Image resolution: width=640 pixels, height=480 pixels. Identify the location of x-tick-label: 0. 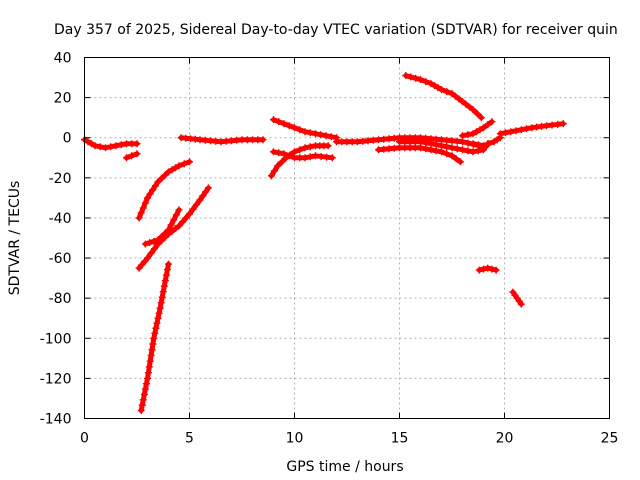
(84, 439).